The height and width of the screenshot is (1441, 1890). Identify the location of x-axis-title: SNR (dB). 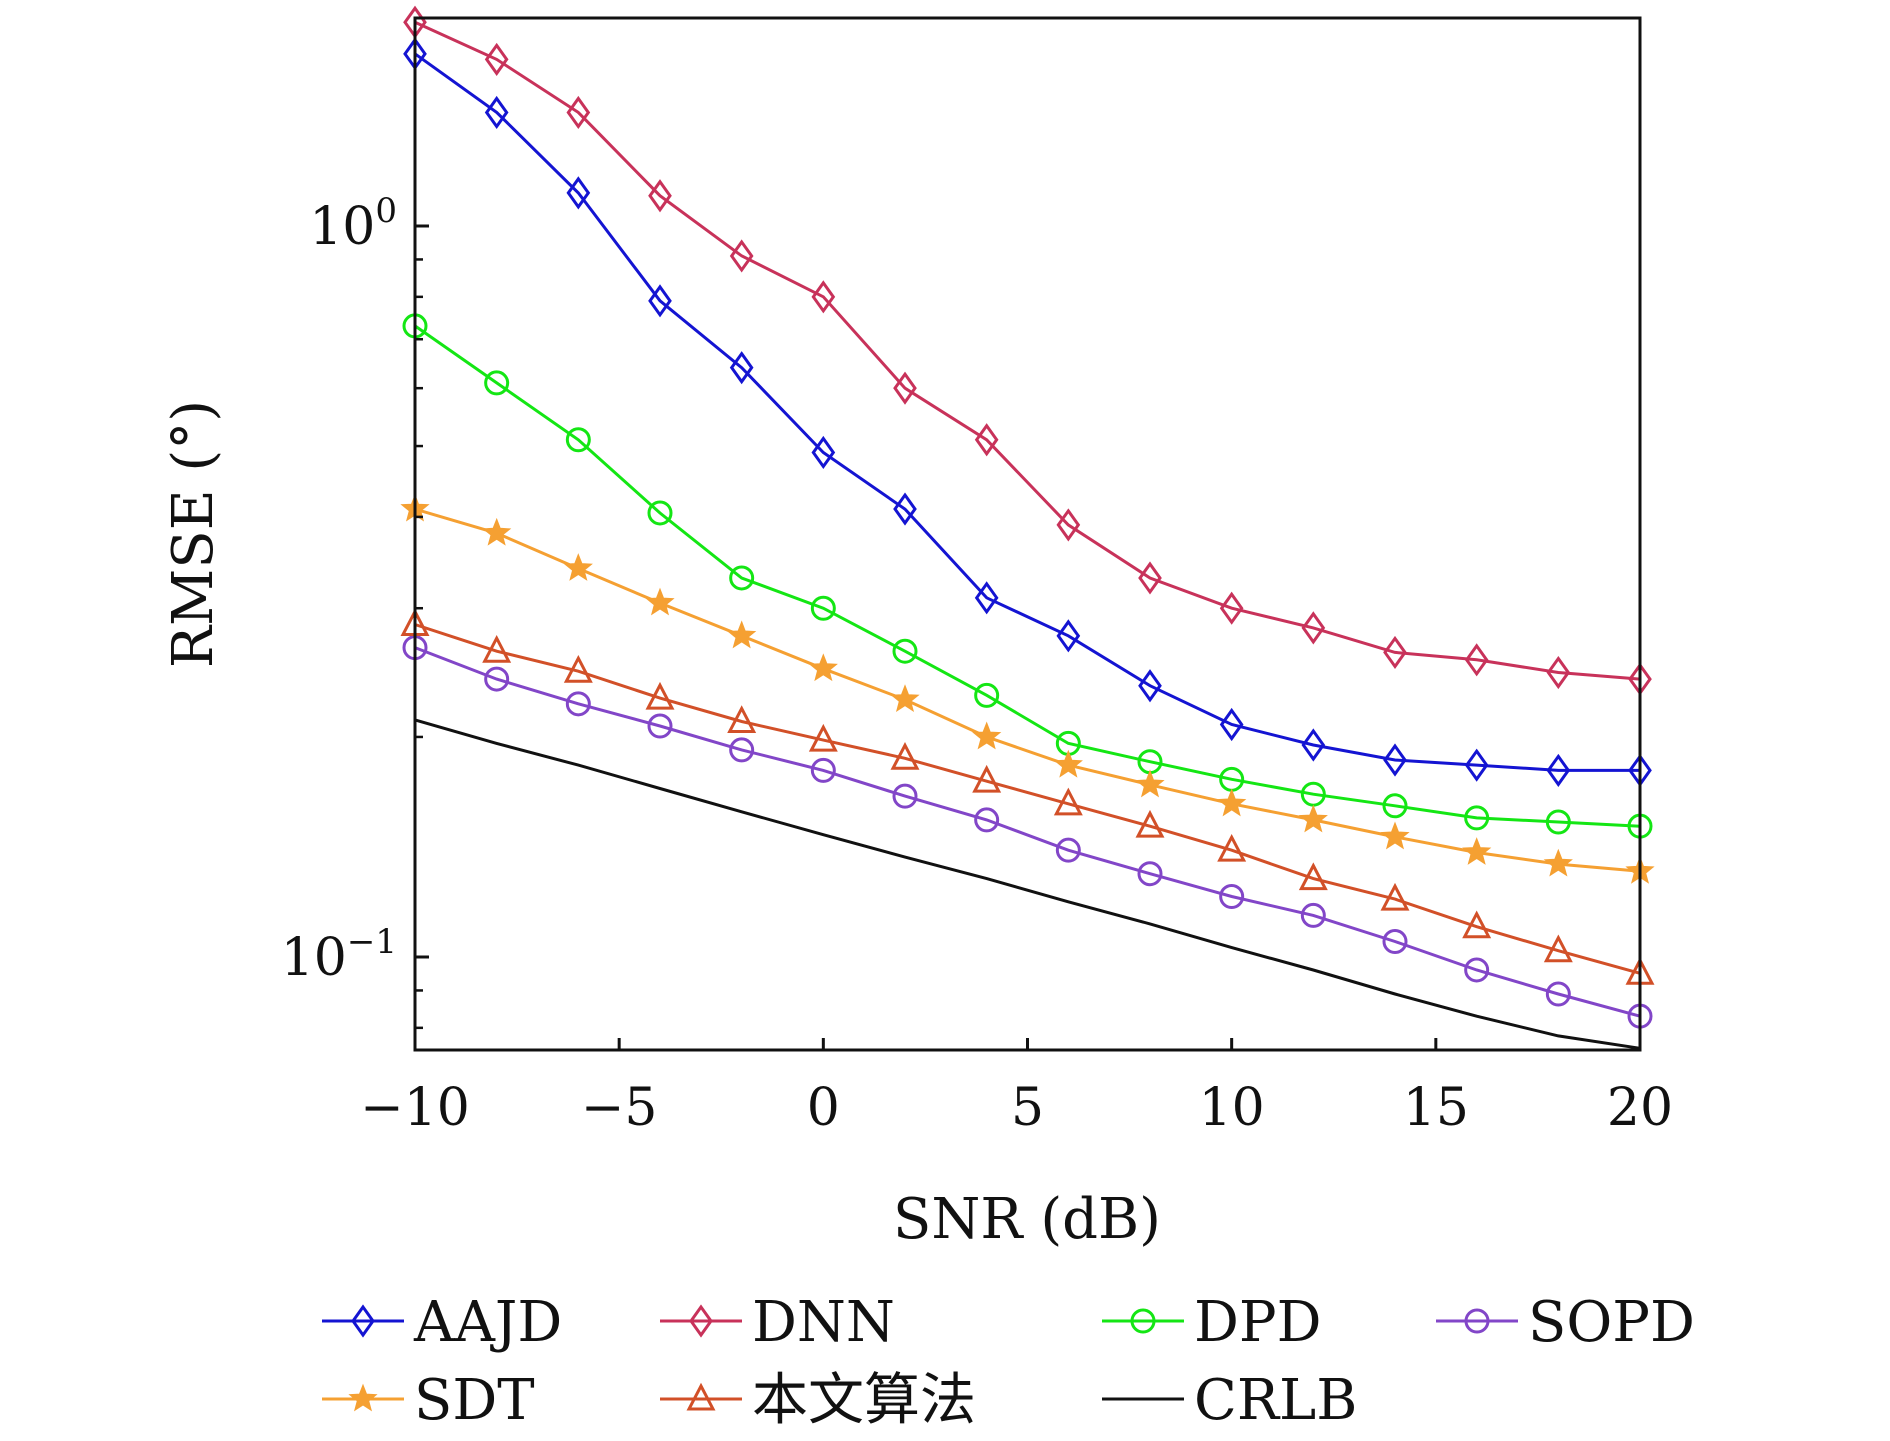
(1027, 1219).